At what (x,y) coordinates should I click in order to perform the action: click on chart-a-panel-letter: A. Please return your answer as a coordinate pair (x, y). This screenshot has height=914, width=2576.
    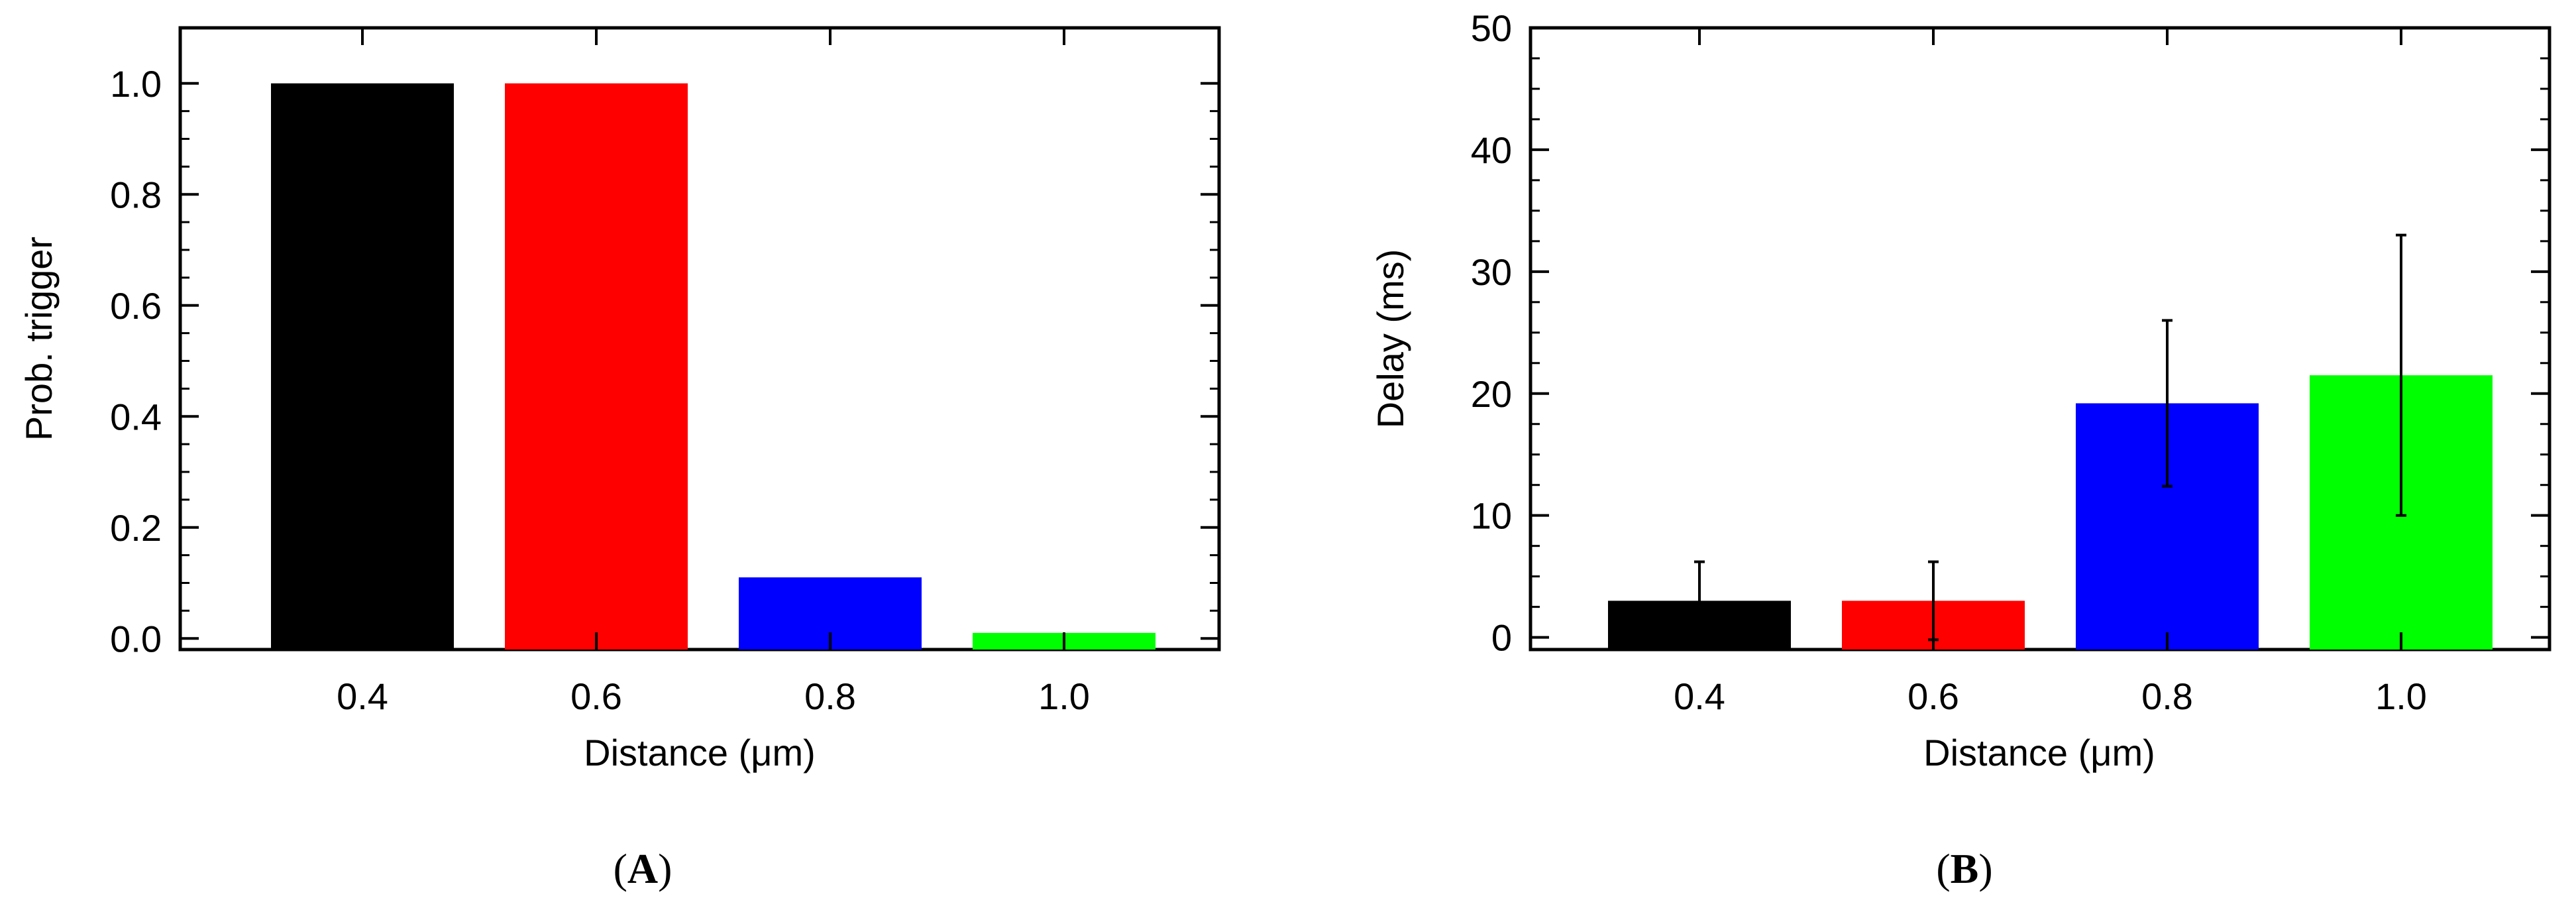
    Looking at the image, I should click on (642, 869).